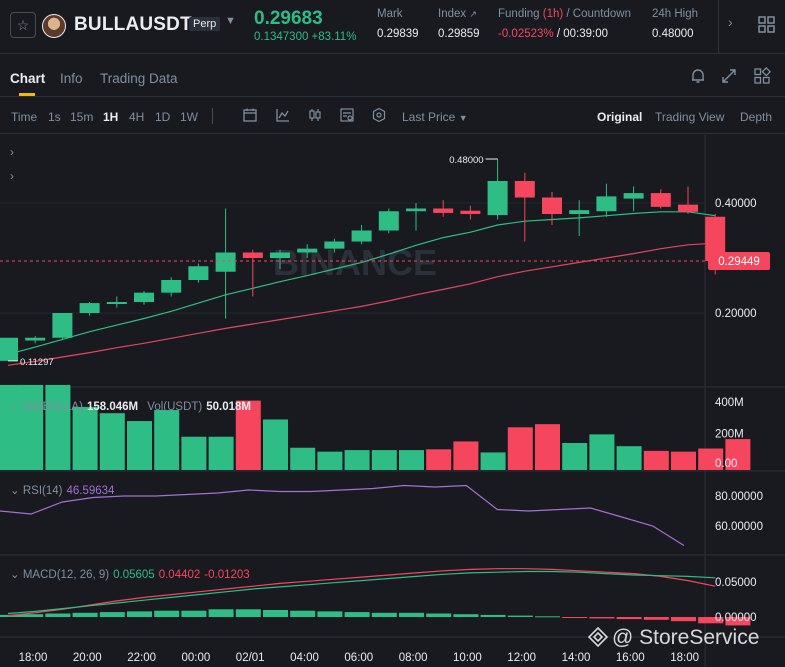  What do you see at coordinates (729, 403) in the screenshot?
I see `volume-tick-label: 400M` at bounding box center [729, 403].